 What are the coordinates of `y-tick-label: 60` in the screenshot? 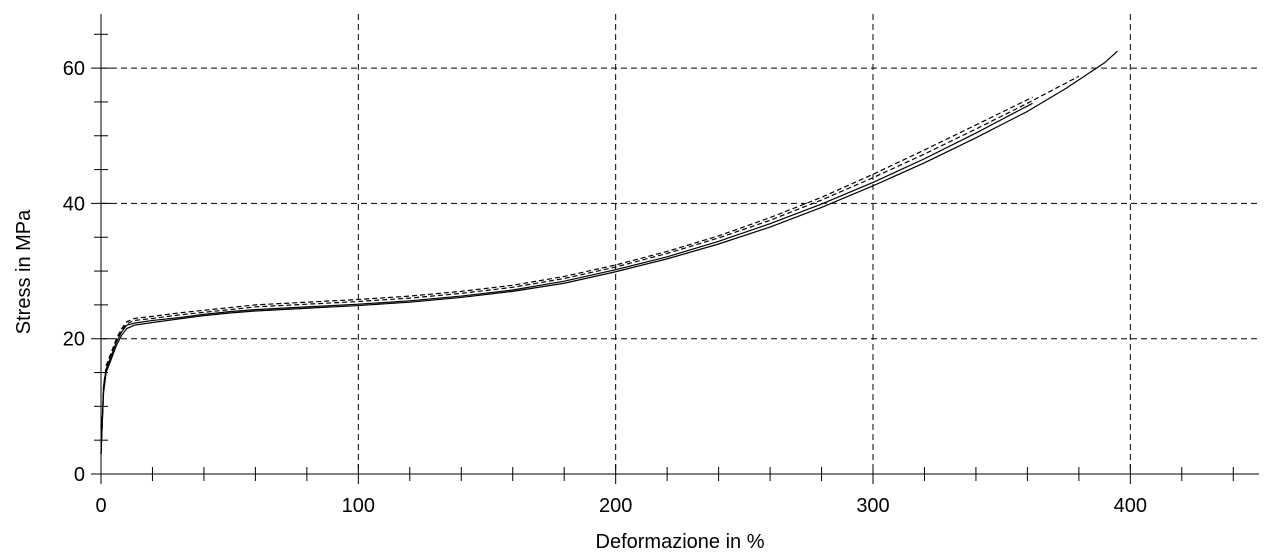 It's located at (74, 69).